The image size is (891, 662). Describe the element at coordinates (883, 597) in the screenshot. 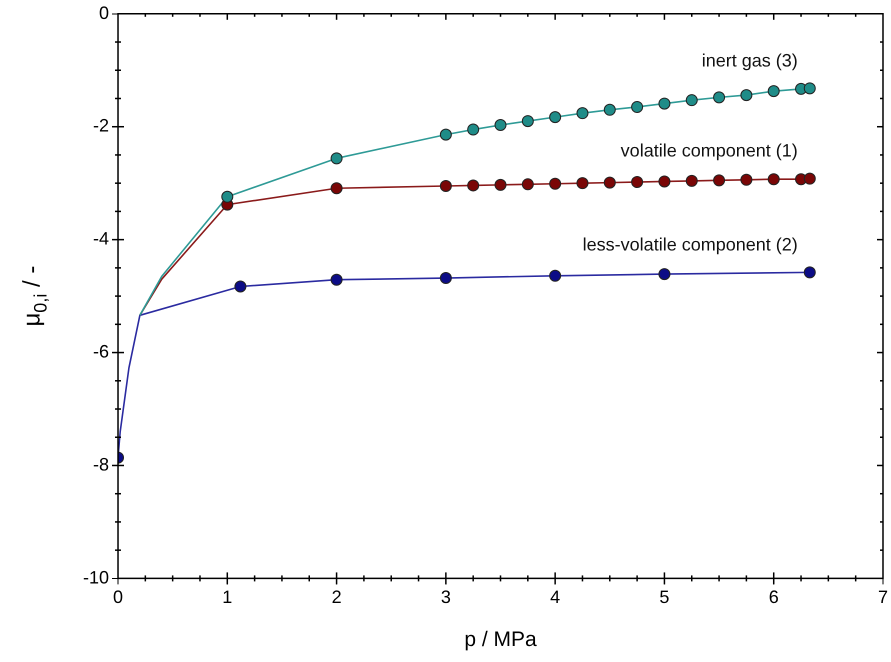

I see `x-tick-label: 7` at that location.